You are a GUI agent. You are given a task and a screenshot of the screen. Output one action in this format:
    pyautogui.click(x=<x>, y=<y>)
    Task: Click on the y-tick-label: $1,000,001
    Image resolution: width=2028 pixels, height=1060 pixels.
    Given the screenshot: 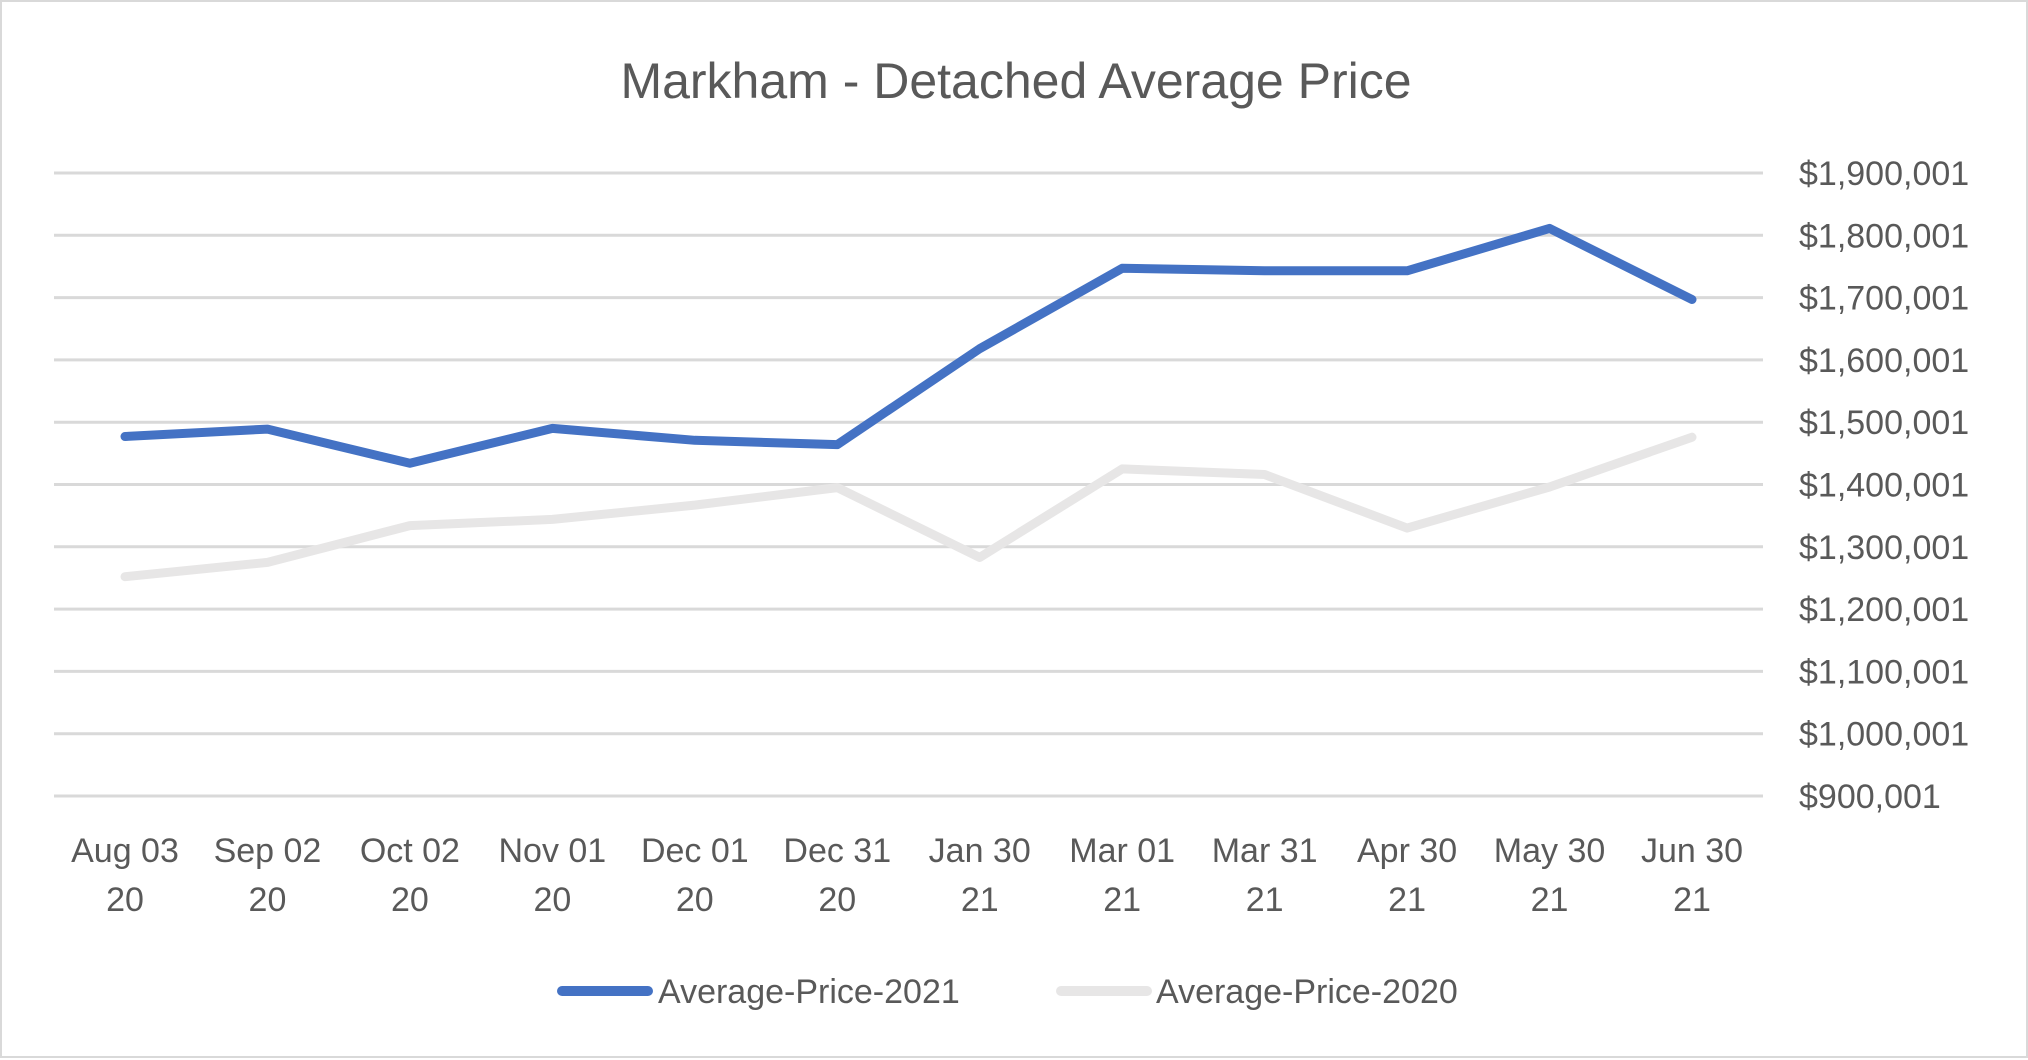 What is the action you would take?
    pyautogui.click(x=1884, y=735)
    